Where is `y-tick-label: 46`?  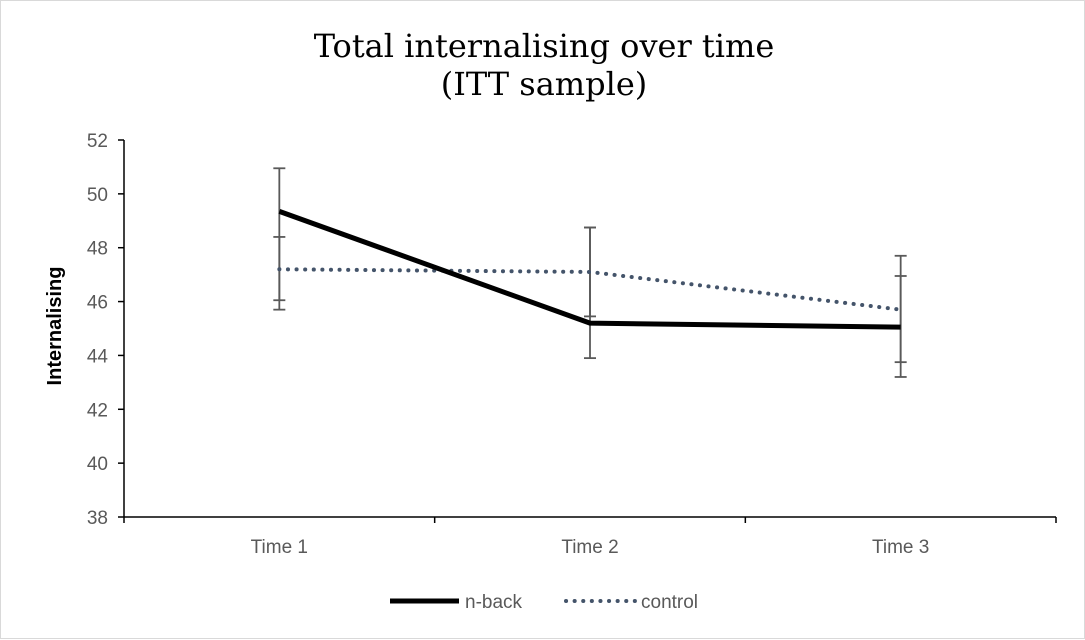
y-tick-label: 46 is located at coordinates (97, 303).